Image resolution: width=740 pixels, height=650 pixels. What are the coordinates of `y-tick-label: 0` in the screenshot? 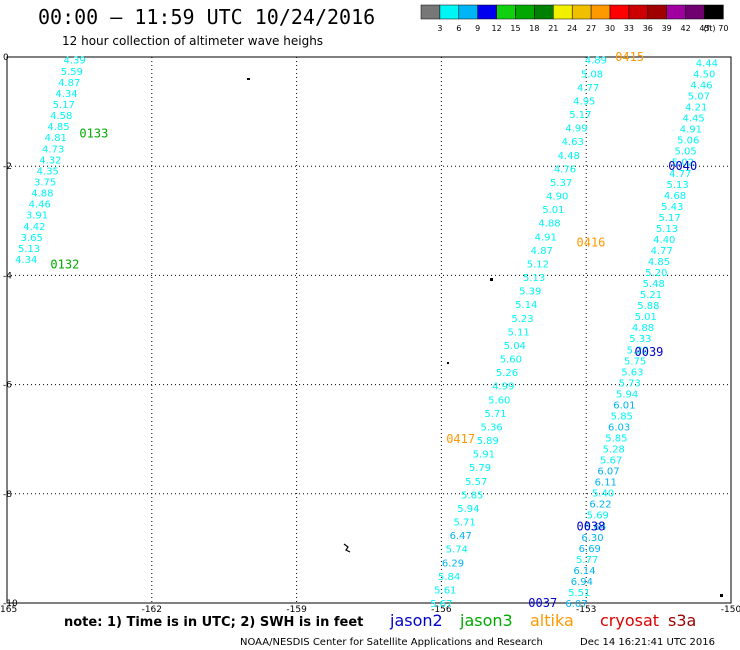 It's located at (6, 58).